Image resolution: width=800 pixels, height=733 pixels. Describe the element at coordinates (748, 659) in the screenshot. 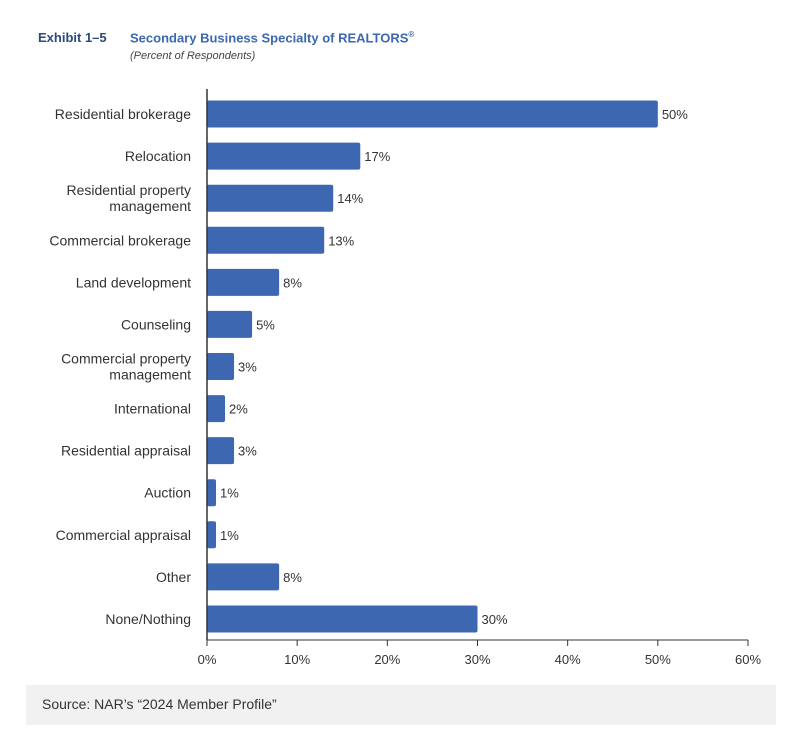

I see `x-tick-label: 60%` at that location.